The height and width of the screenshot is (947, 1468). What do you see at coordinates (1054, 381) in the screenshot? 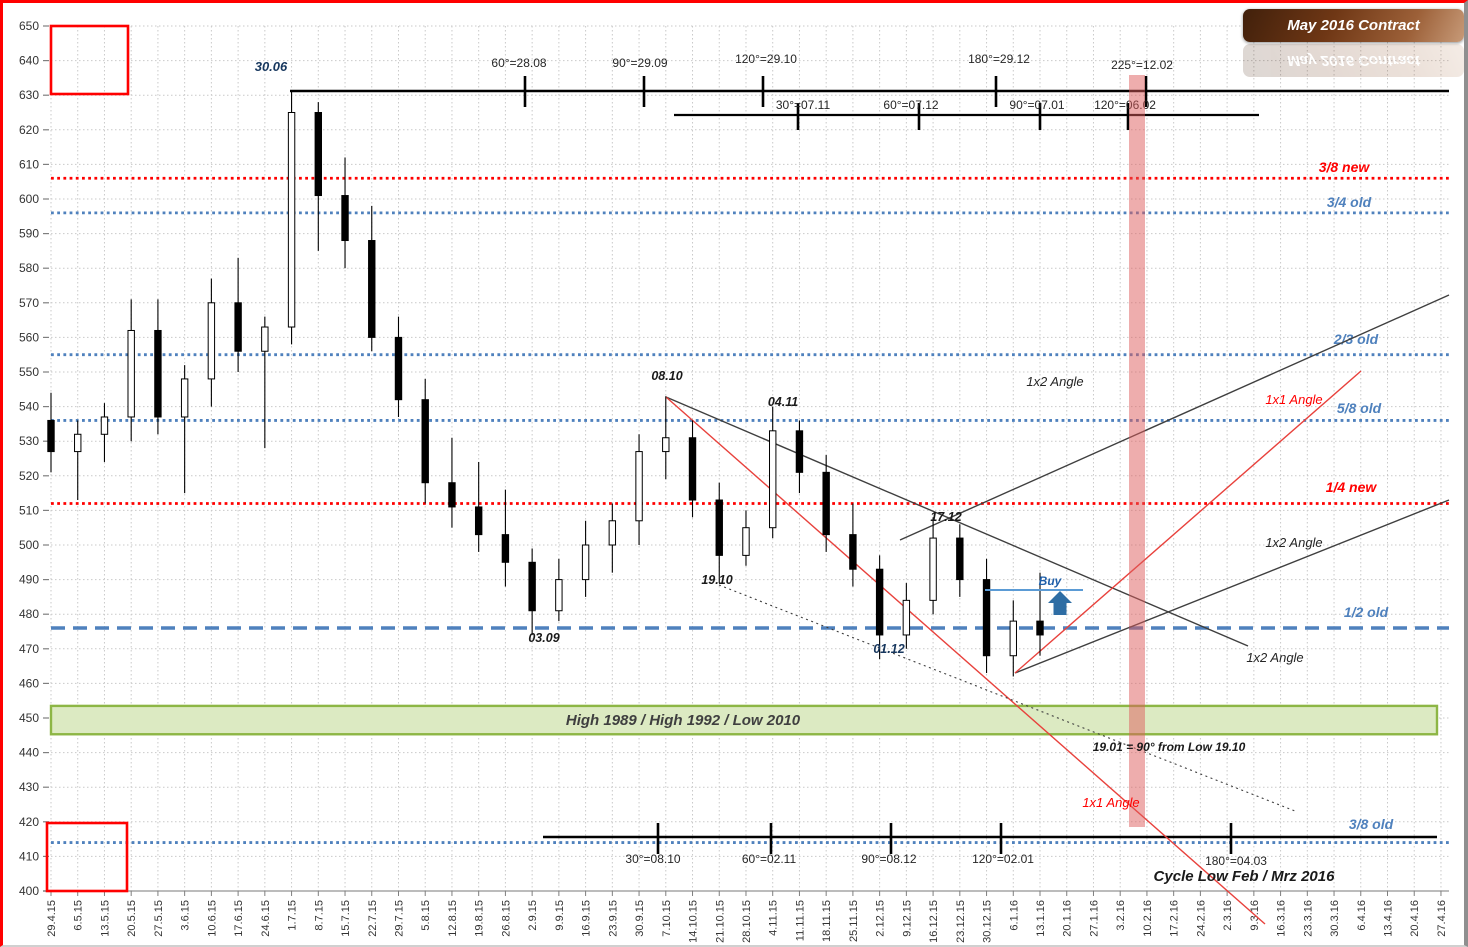
I see `annotation-1x2-angle: 1x2 Angle` at bounding box center [1054, 381].